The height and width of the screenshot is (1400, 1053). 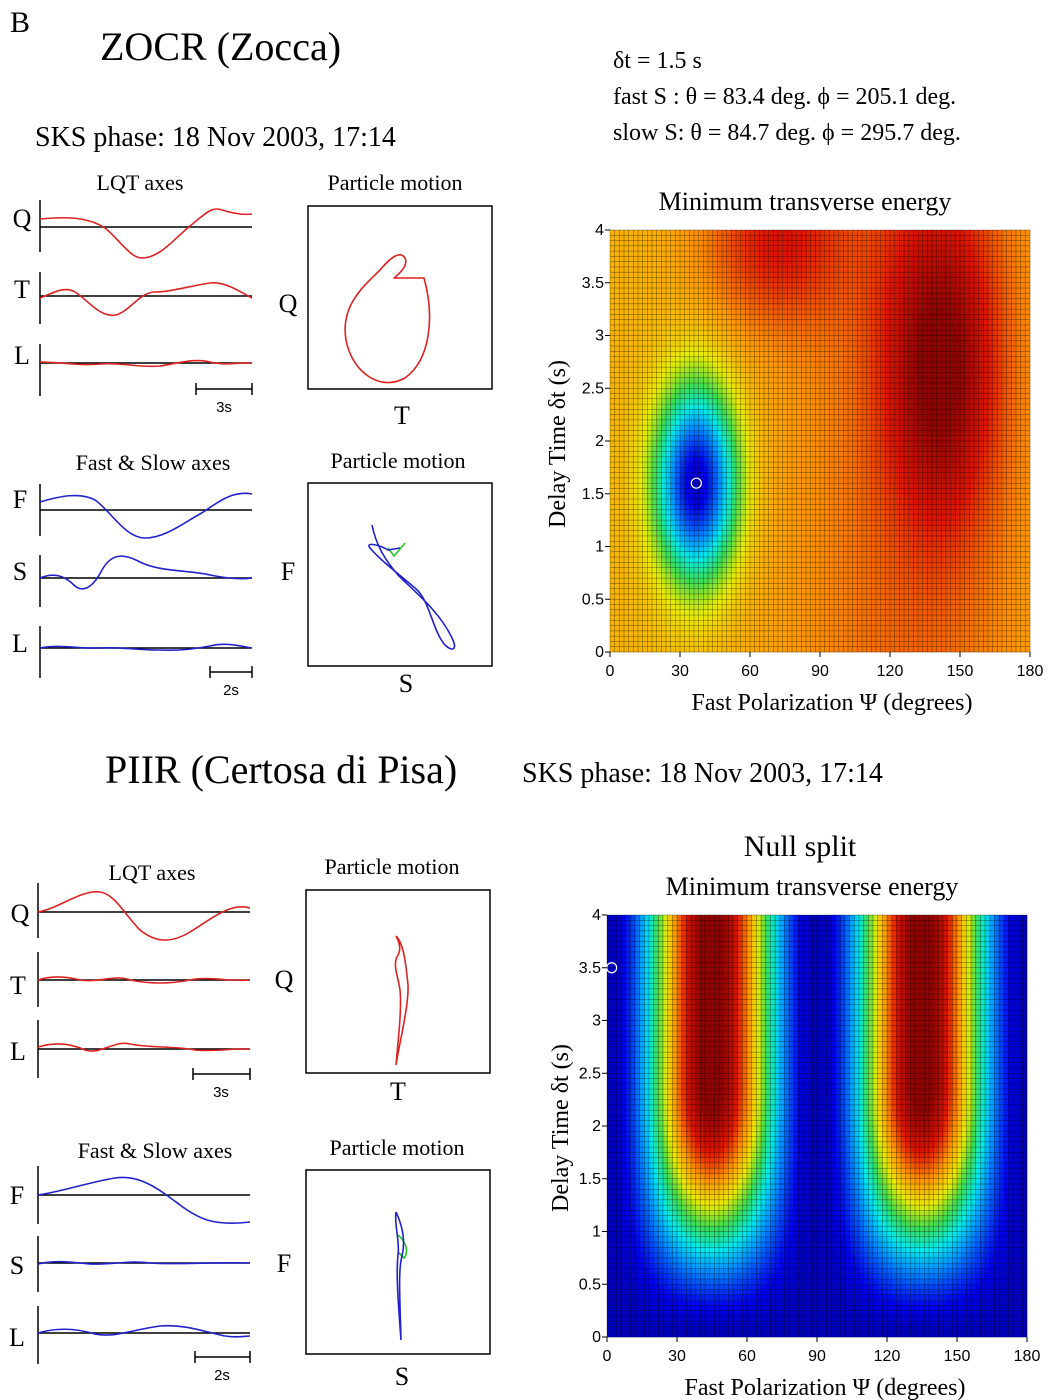 I want to click on trace-q-top, so click(x=146, y=233).